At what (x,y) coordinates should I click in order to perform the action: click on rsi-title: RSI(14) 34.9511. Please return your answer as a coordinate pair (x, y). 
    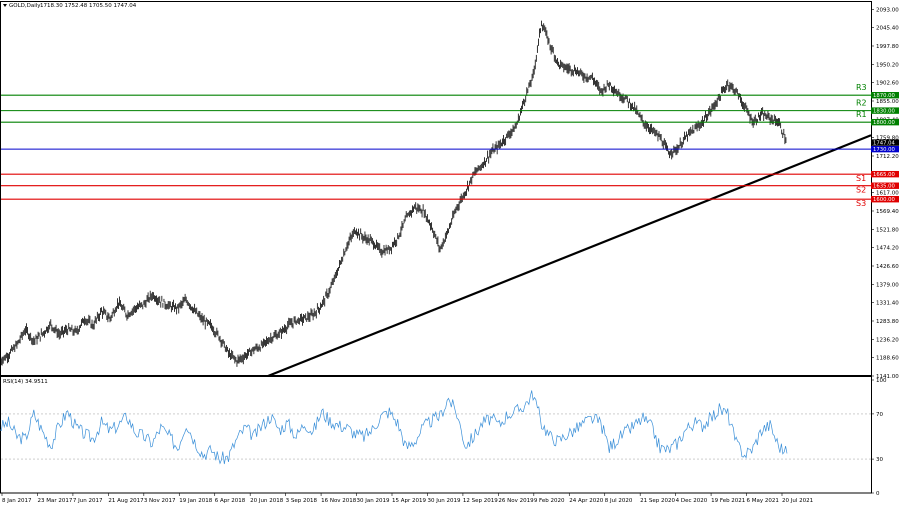
    Looking at the image, I should click on (25, 382).